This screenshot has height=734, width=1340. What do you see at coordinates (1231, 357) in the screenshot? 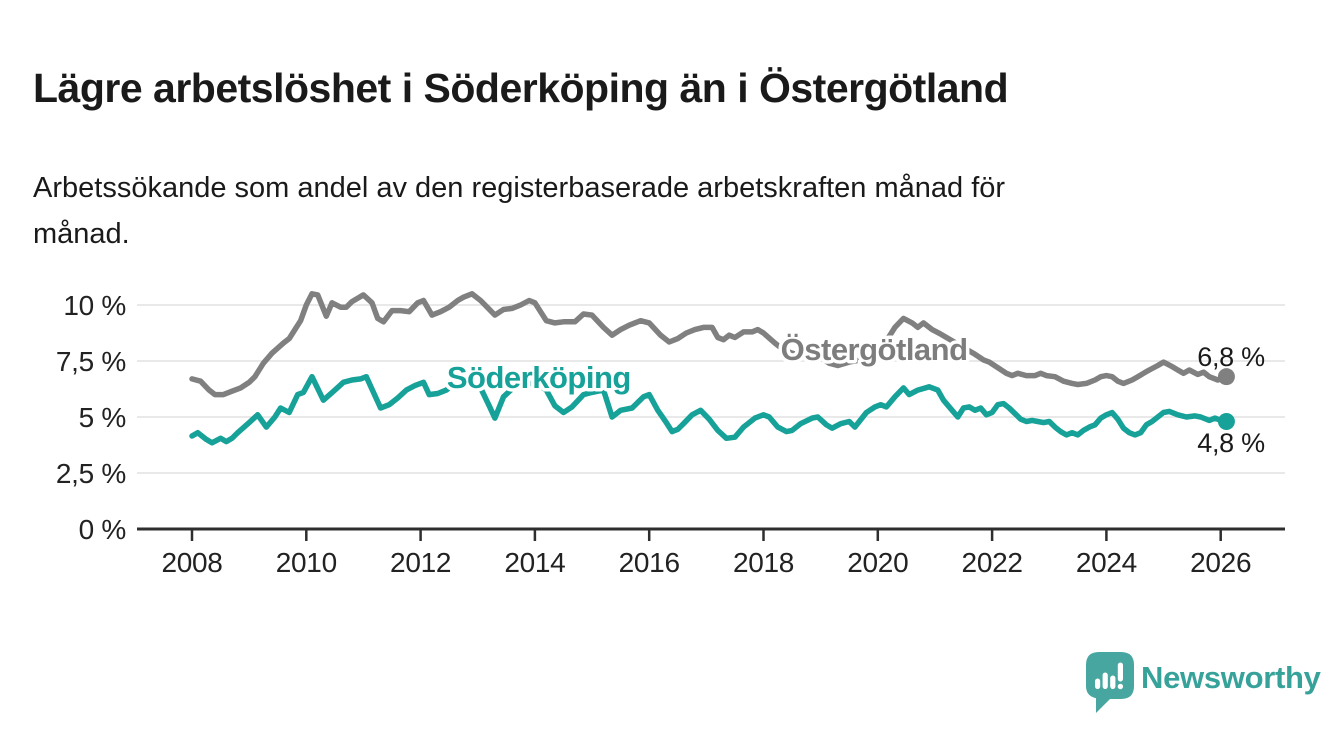
I see `series-end-label--sterg-tland: 6,8 %` at bounding box center [1231, 357].